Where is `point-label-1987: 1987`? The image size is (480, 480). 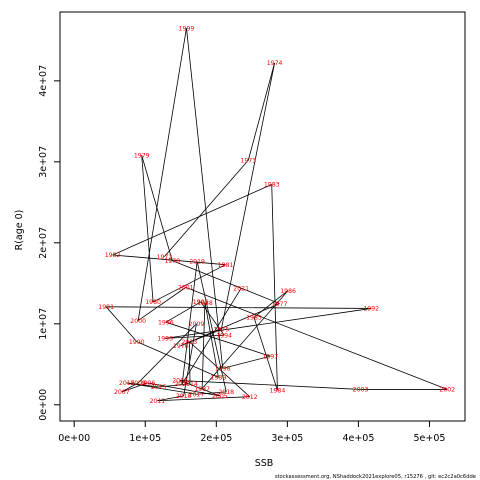 point-label-1987: 1987 is located at coordinates (202, 389).